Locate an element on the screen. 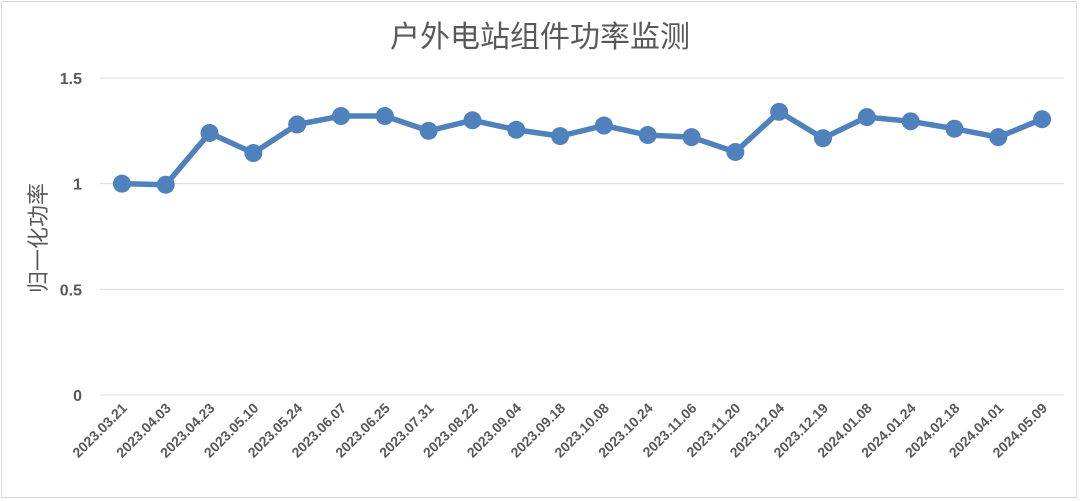  y-tick-label: 0.5 is located at coordinates (71, 290).